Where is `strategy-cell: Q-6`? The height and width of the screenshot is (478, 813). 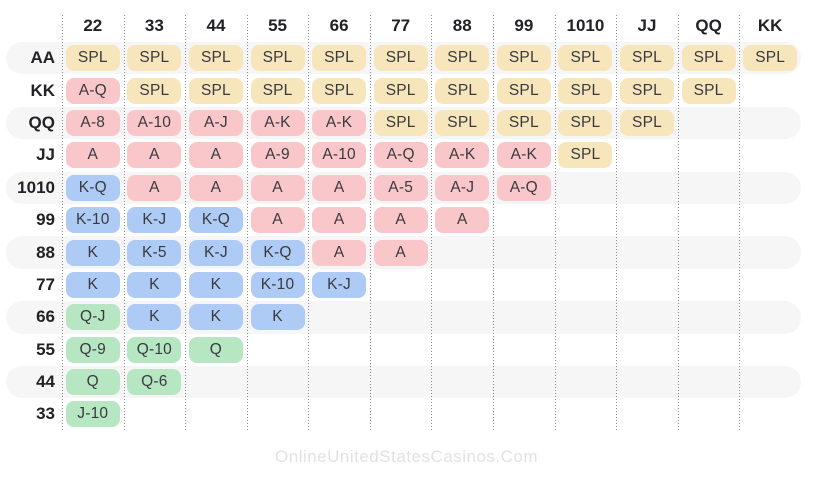 strategy-cell: Q-6 is located at coordinates (155, 382).